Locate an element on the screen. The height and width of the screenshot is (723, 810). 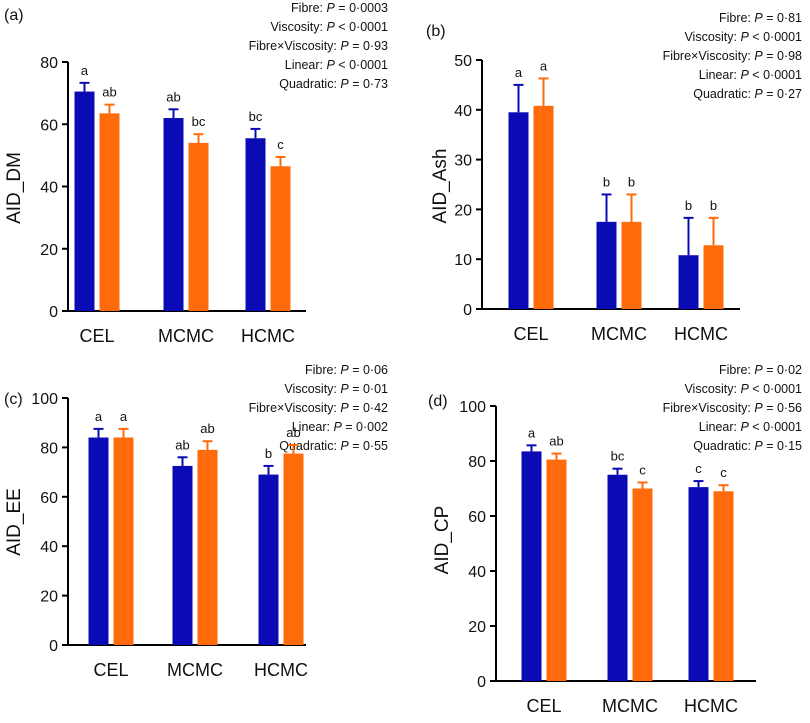
stat-line: Quadratic: P = 0·73 is located at coordinates (333, 84).